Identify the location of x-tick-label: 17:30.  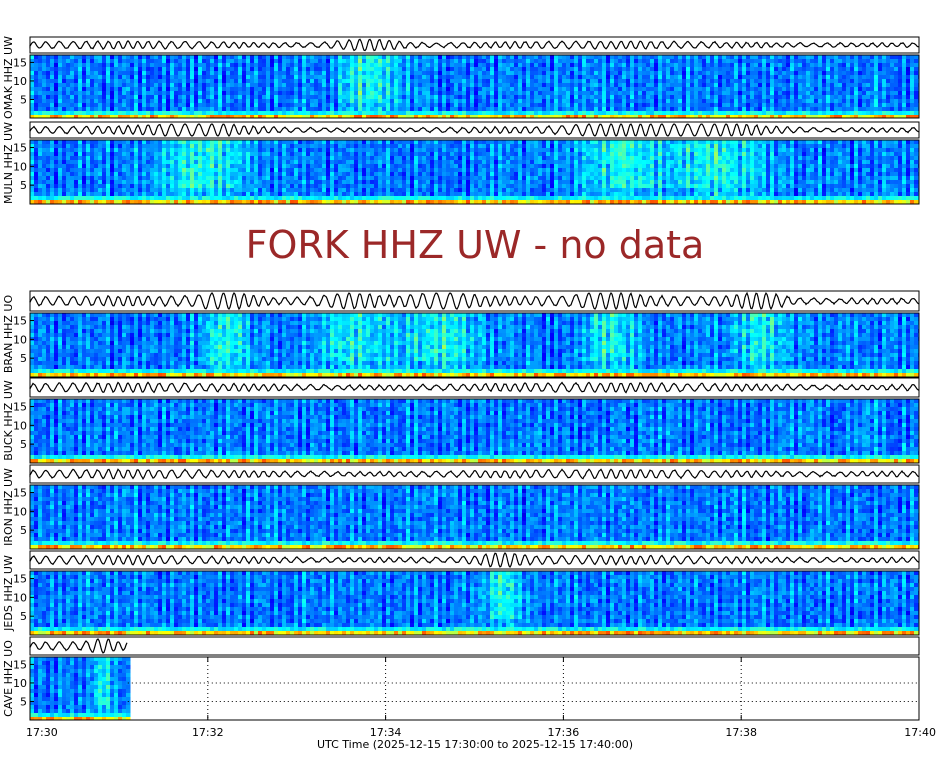
(42, 732).